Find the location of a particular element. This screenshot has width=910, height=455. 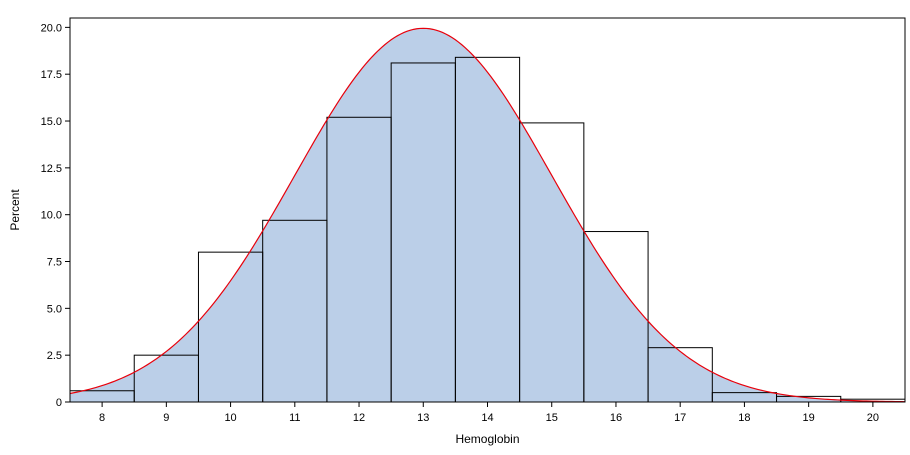

x-tick-label-11: 11 is located at coordinates (294, 418).